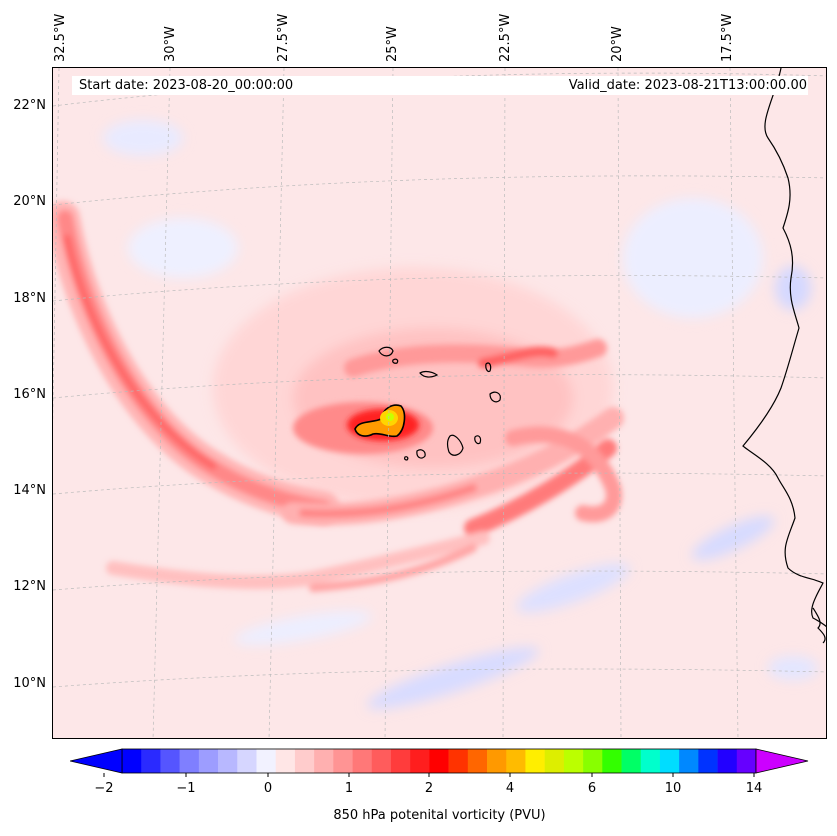  I want to click on pv-envelope, so click(413, 388).